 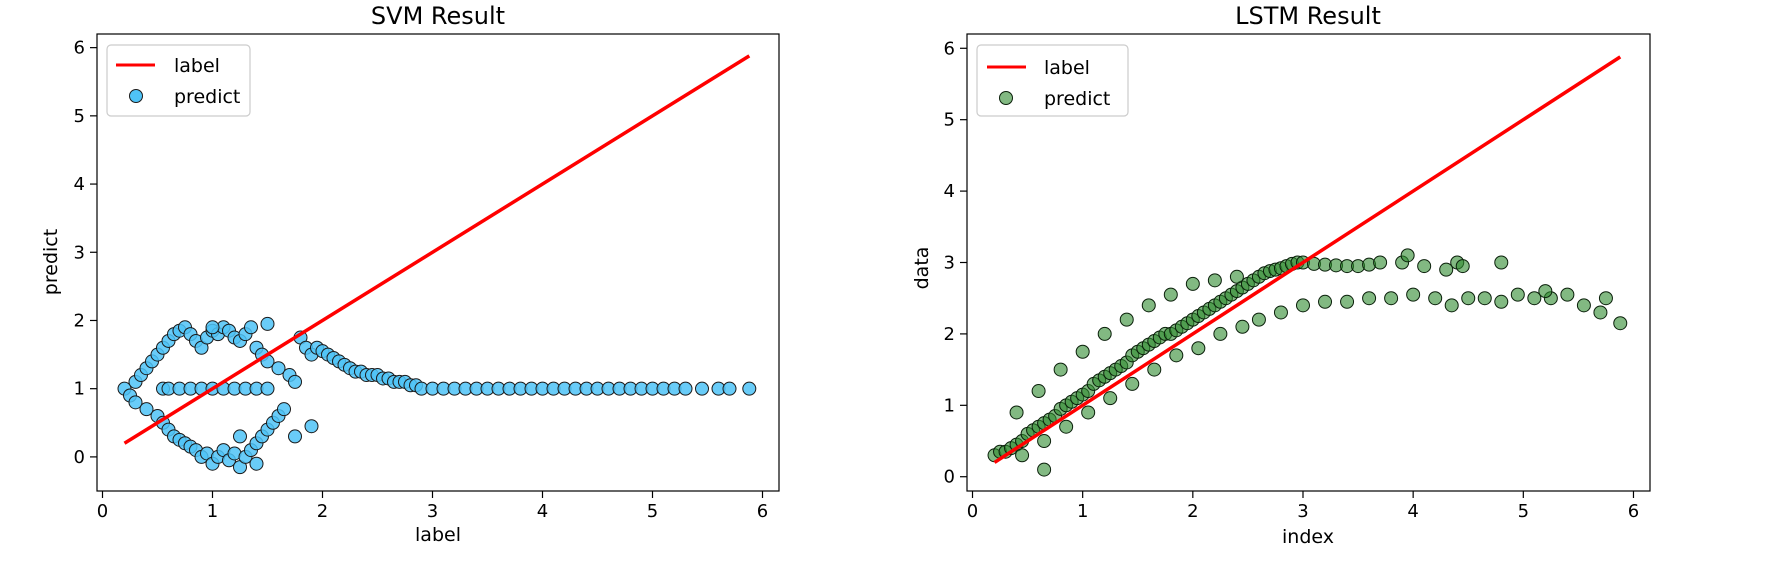 What do you see at coordinates (1308, 537) in the screenshot?
I see `x-axis-label: index` at bounding box center [1308, 537].